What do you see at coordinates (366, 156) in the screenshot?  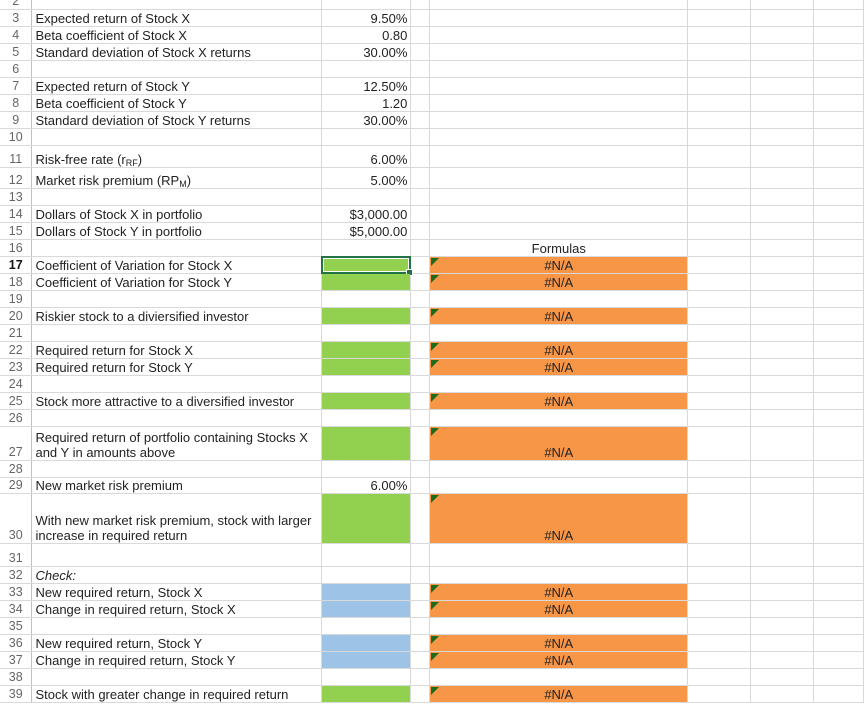 I see `cell-b-value: 6.00%` at bounding box center [366, 156].